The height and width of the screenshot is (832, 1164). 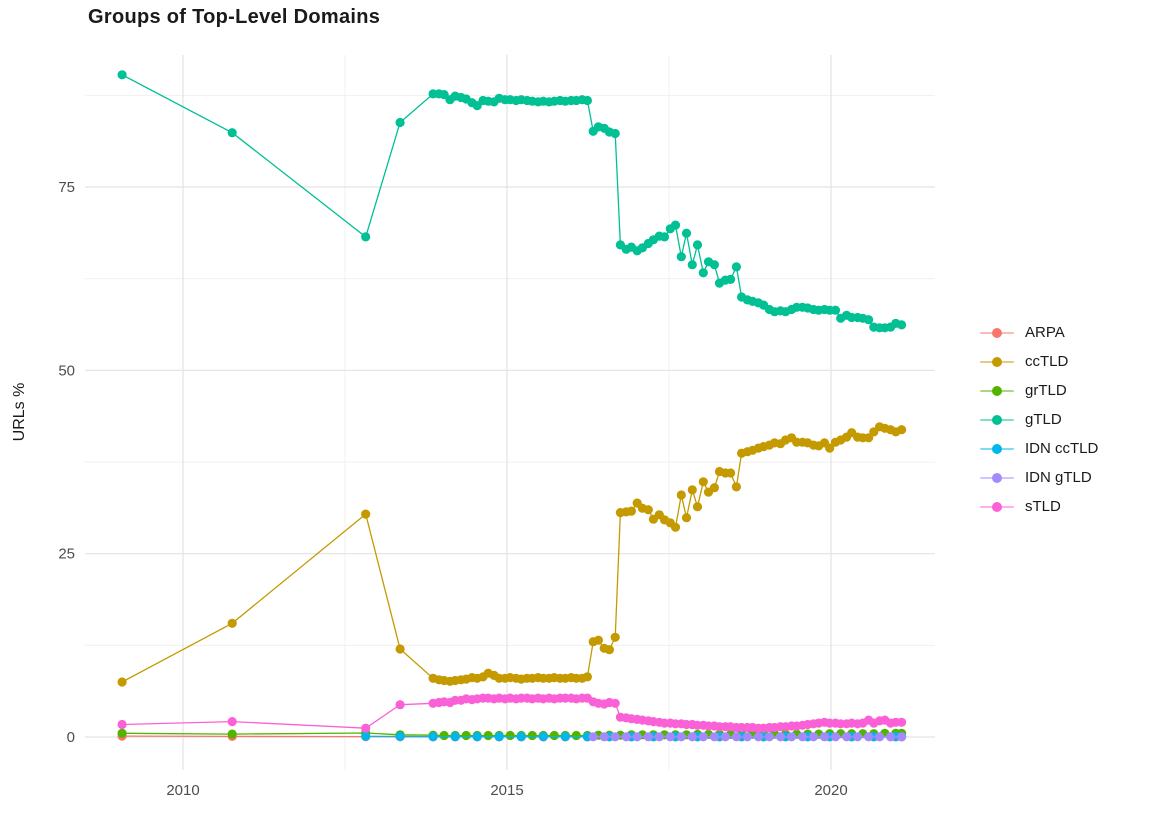 What do you see at coordinates (506, 790) in the screenshot?
I see `x-tick-label: 2015` at bounding box center [506, 790].